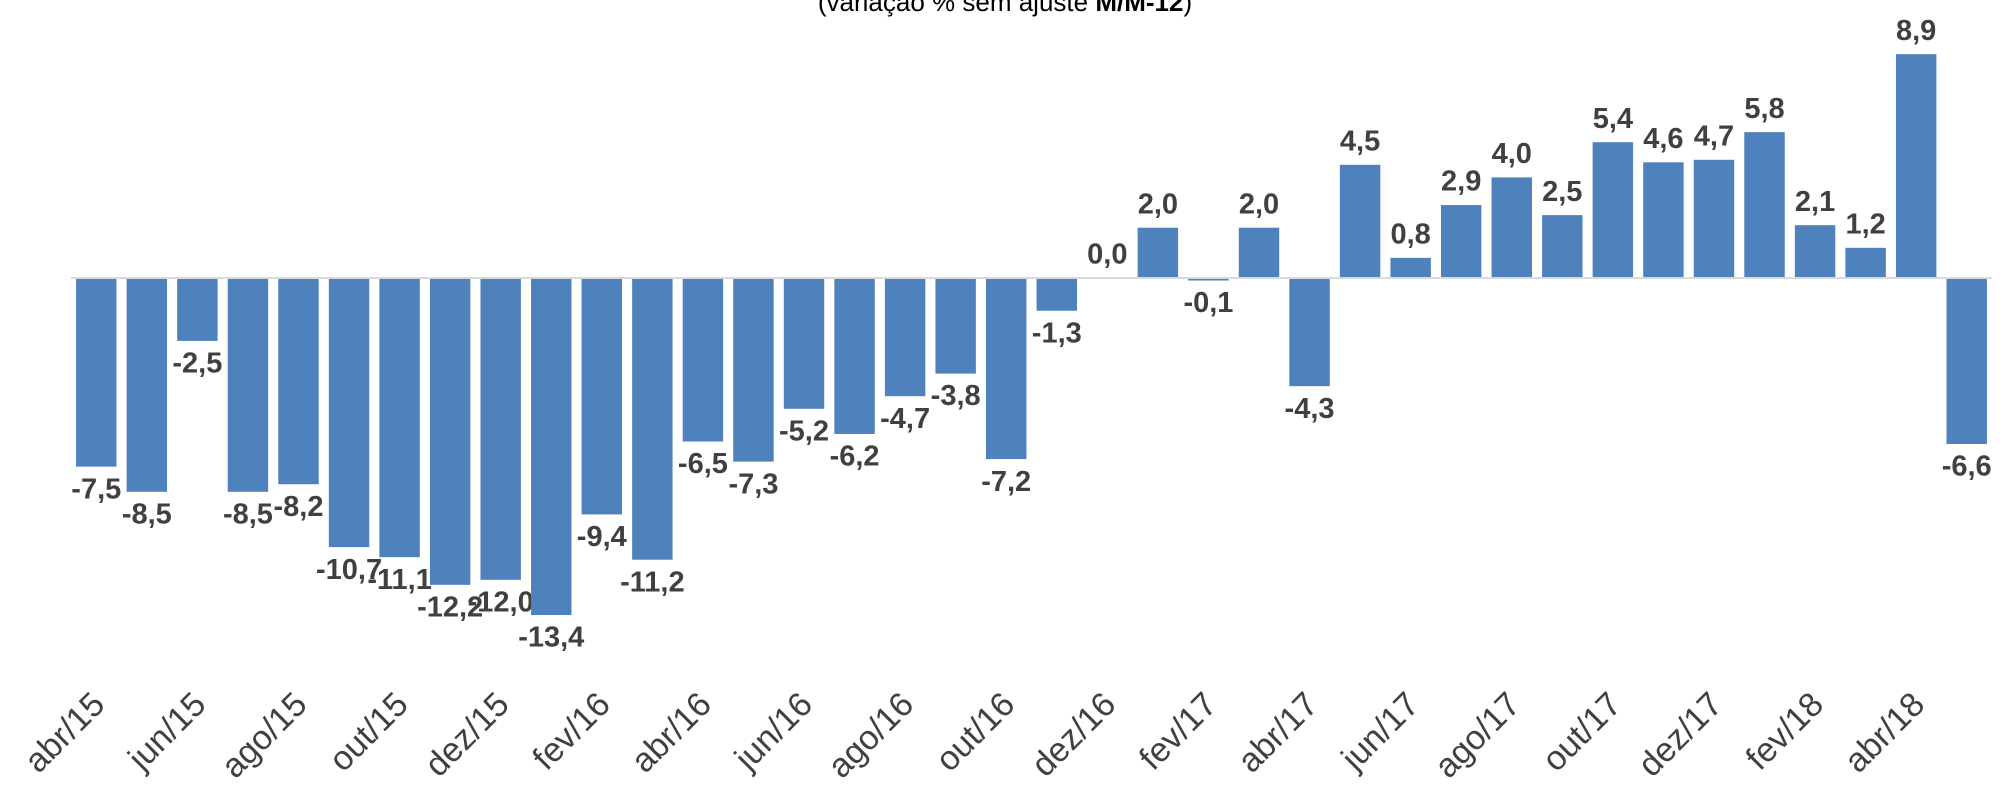 The height and width of the screenshot is (801, 2007). What do you see at coordinates (166, 731) in the screenshot?
I see `x-tick-label: jun/15` at bounding box center [166, 731].